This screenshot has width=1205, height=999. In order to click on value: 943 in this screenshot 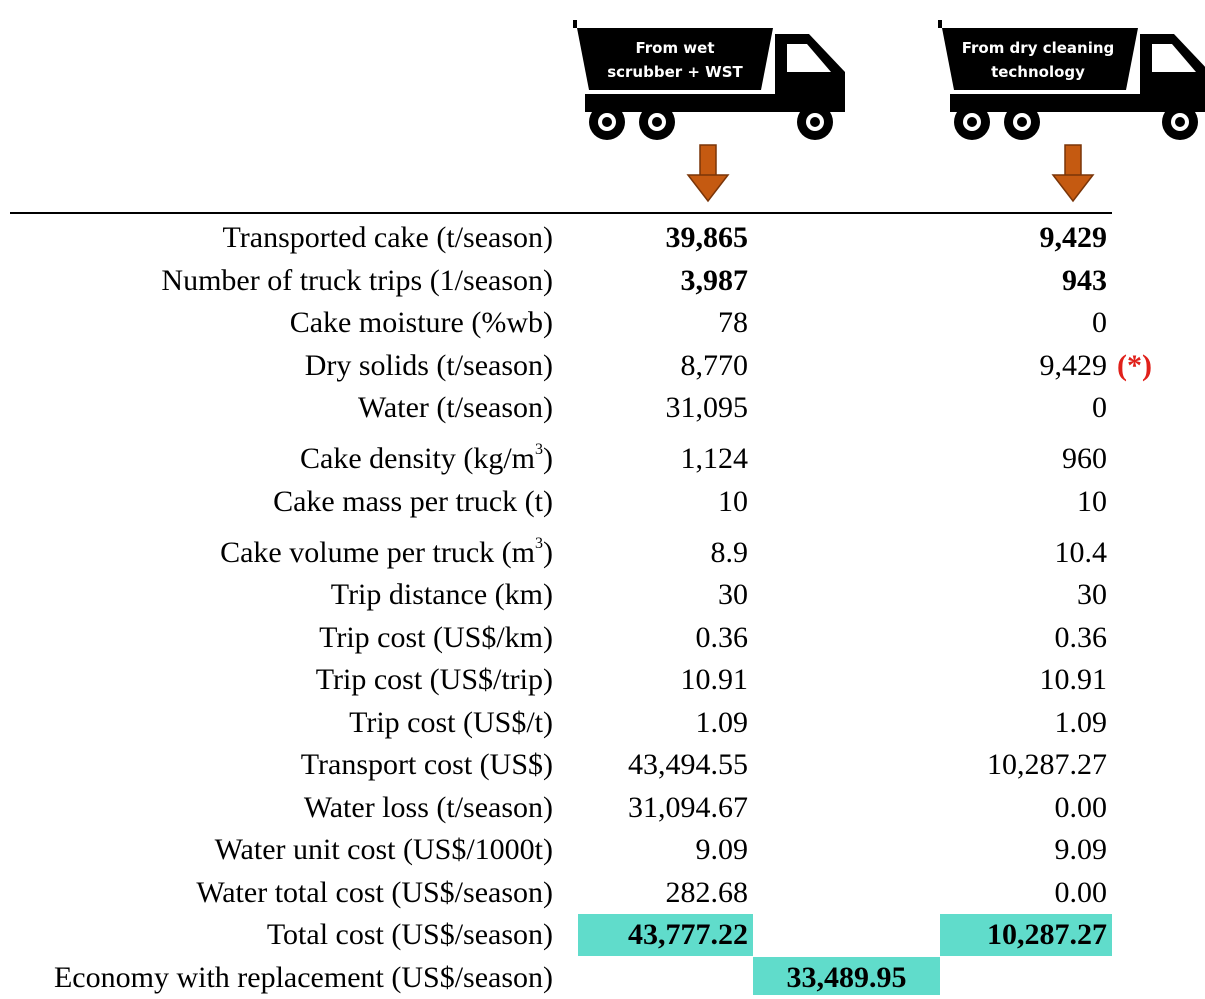, I will do `click(1084, 280)`.